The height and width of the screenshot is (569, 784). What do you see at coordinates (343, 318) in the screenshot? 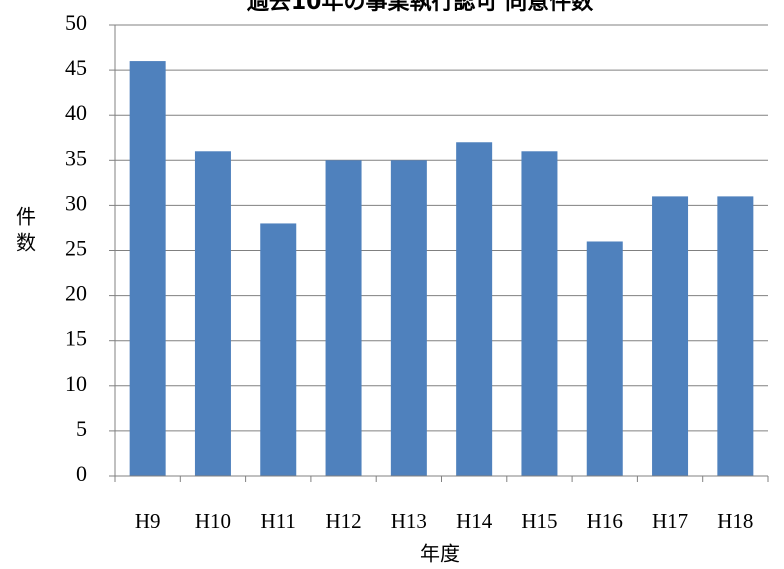
I see `bar-H12` at bounding box center [343, 318].